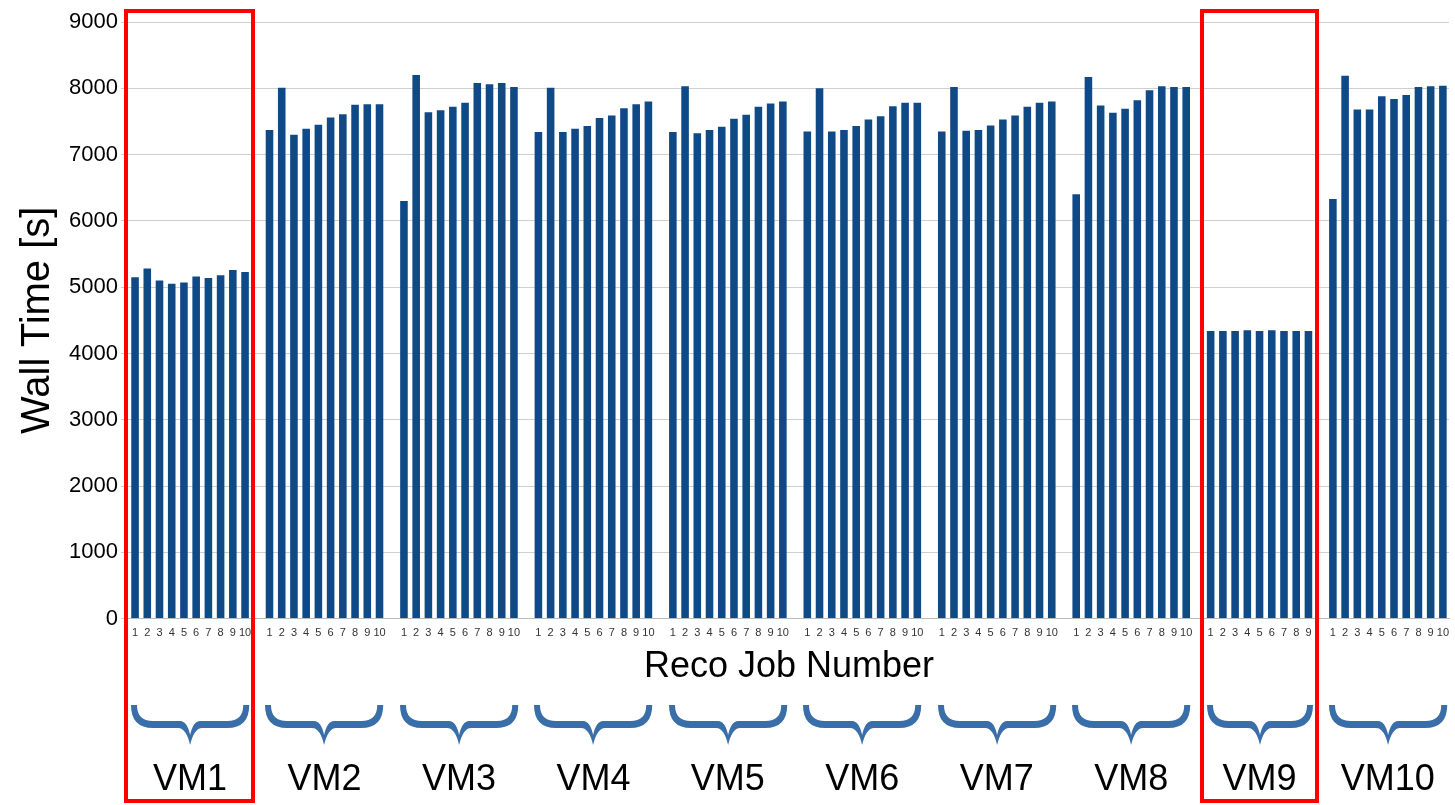 Image resolution: width=1455 pixels, height=805 pixels. What do you see at coordinates (93, 21) in the screenshot?
I see `y-tick-label: 9000` at bounding box center [93, 21].